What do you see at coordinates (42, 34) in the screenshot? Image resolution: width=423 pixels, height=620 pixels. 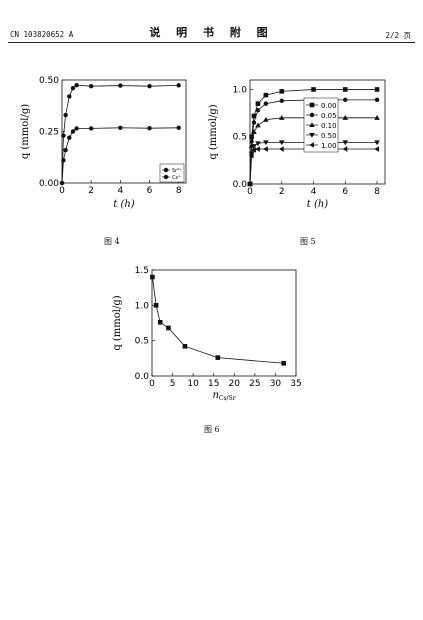 I see `patent-number: CN 103820652 A` at bounding box center [42, 34].